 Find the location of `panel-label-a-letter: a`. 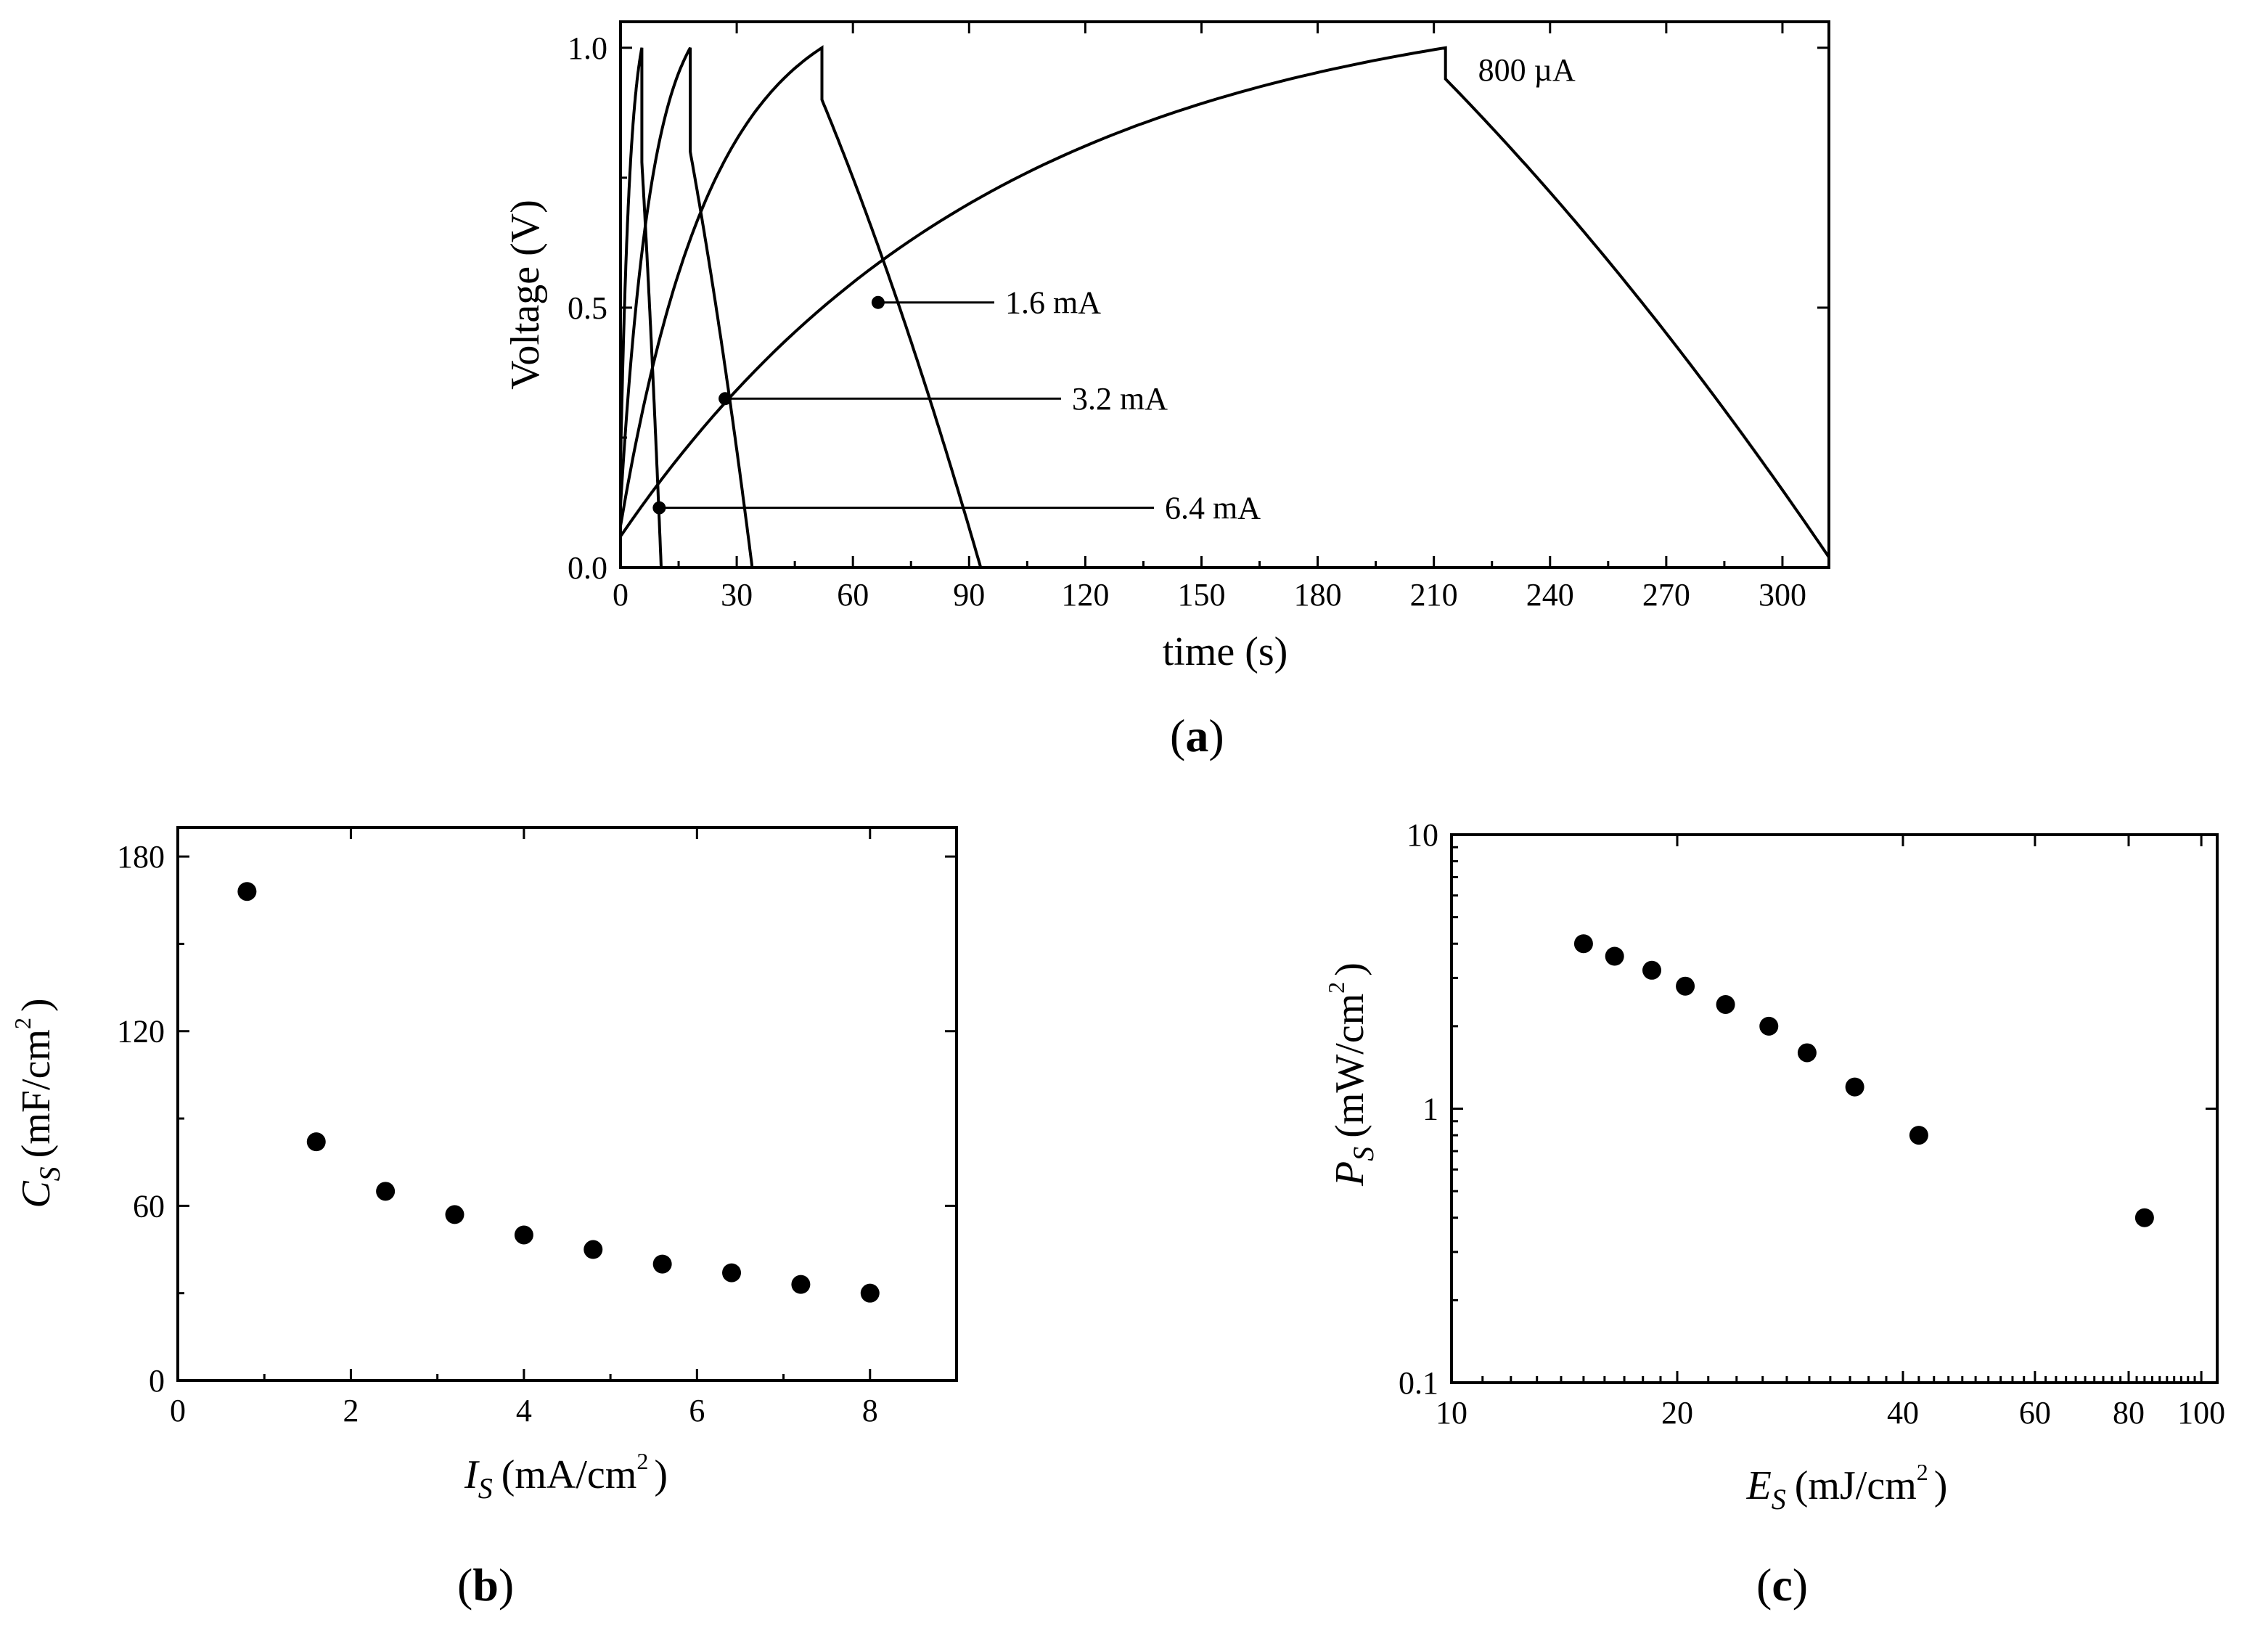

panel-label-a-letter: a is located at coordinates (1196, 735).